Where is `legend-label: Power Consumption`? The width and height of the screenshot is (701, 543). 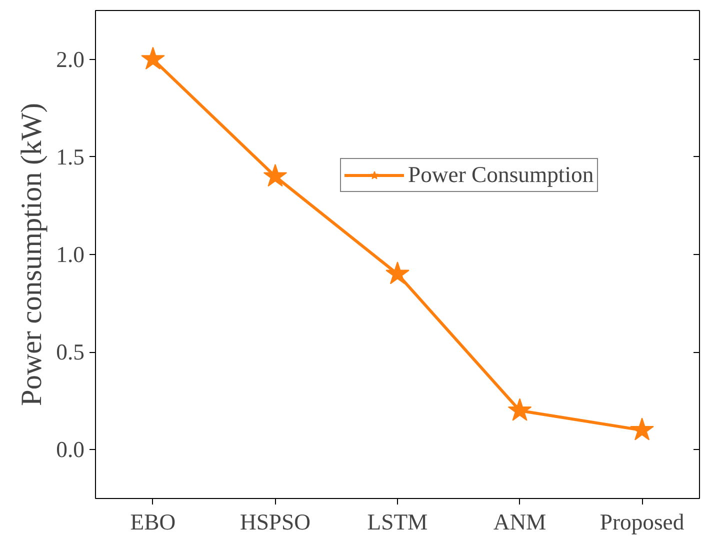
legend-label: Power Consumption is located at coordinates (501, 175).